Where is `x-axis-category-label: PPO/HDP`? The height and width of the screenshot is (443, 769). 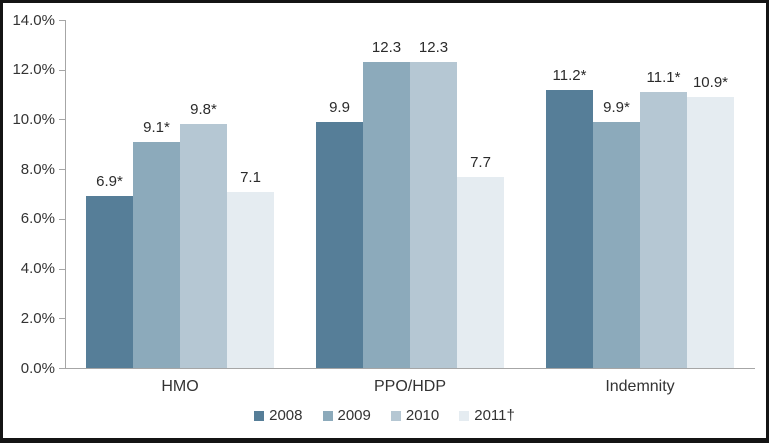 x-axis-category-label: PPO/HDP is located at coordinates (409, 386).